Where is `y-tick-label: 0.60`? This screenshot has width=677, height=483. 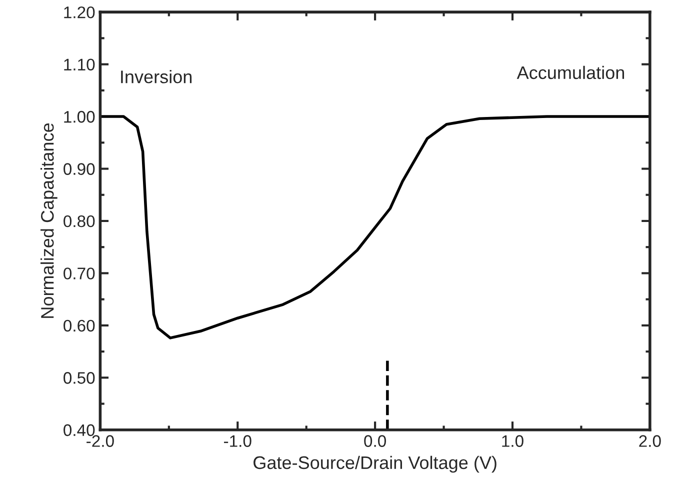
y-tick-label: 0.60 is located at coordinates (79, 326).